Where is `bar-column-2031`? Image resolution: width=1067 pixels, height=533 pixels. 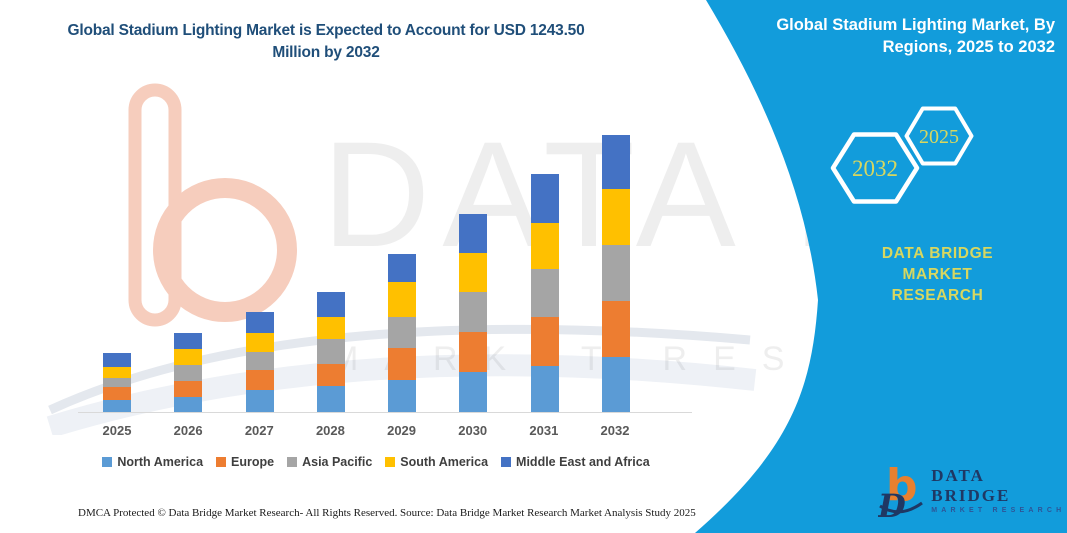 bar-column-2031 is located at coordinates (544, 292).